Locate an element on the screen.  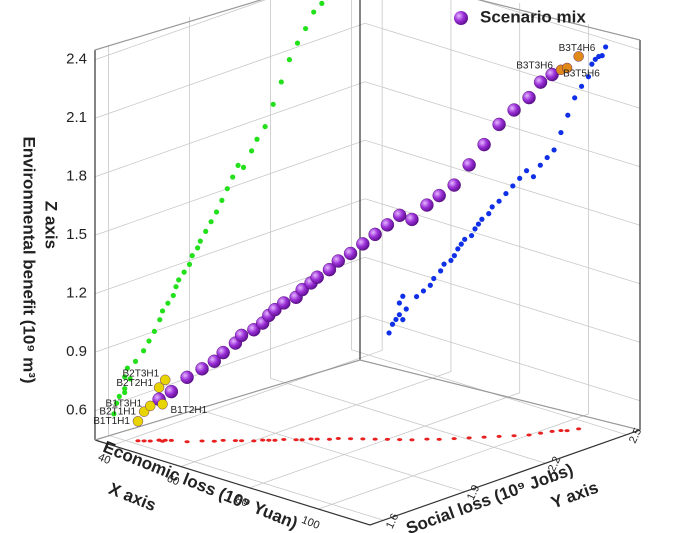
x-tick-label: 100 is located at coordinates (311, 523).